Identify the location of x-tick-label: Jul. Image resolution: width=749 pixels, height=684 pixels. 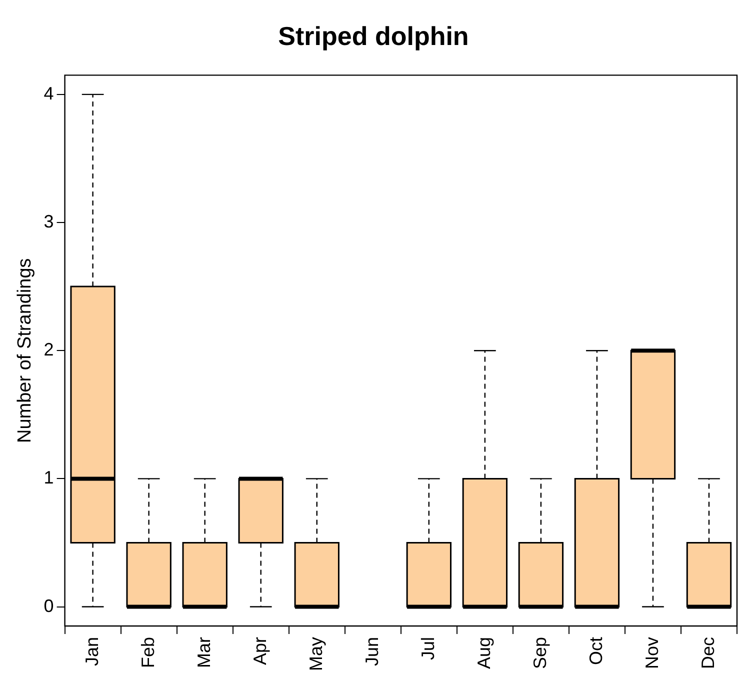
(428, 648).